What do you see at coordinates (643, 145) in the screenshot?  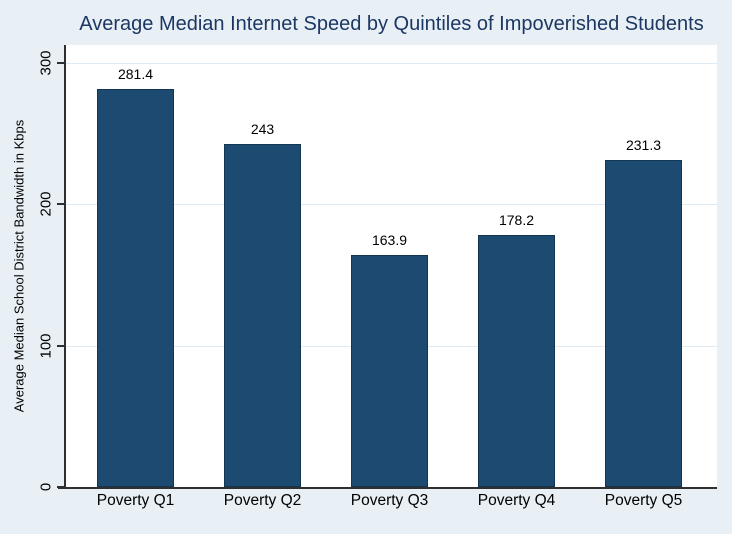 I see `bar-value-label: 231.3` at bounding box center [643, 145].